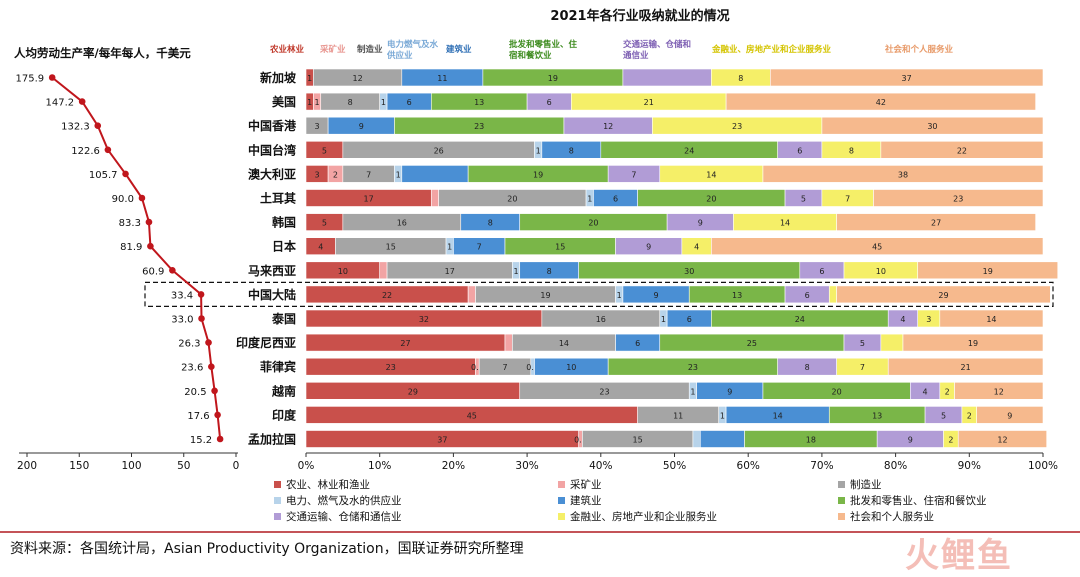  Describe the element at coordinates (370, 49) in the screenshot. I see `series-header-3: 制造业` at that location.